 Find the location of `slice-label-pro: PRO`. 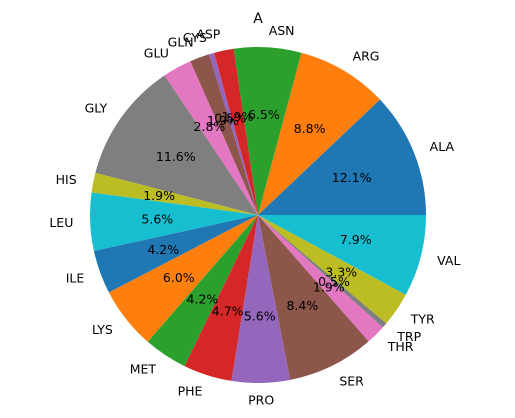

slice-label-pro: PRO is located at coordinates (261, 399).